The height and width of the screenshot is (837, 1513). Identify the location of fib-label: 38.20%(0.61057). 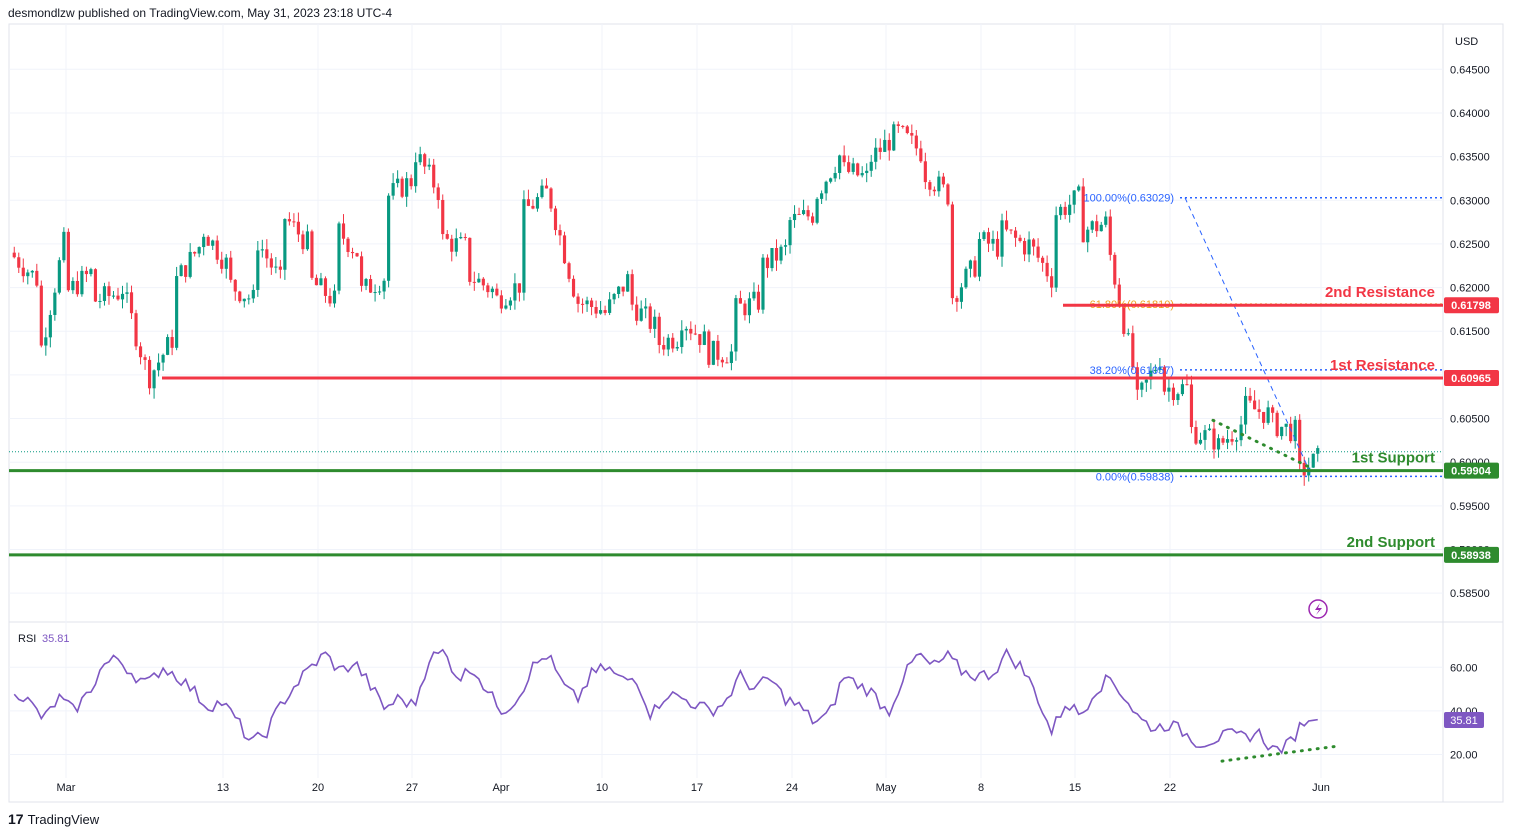
(1132, 371).